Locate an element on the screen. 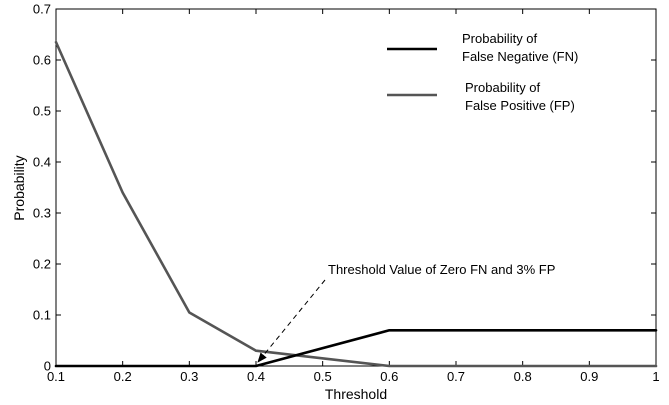 The image size is (669, 405). y-tick-label: 0.1 is located at coordinates (42, 315).